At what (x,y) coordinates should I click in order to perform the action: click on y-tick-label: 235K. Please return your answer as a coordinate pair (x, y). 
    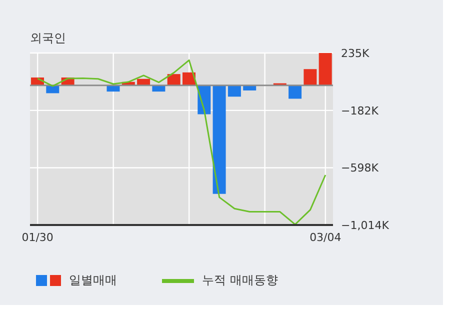
    Looking at the image, I should click on (355, 53).